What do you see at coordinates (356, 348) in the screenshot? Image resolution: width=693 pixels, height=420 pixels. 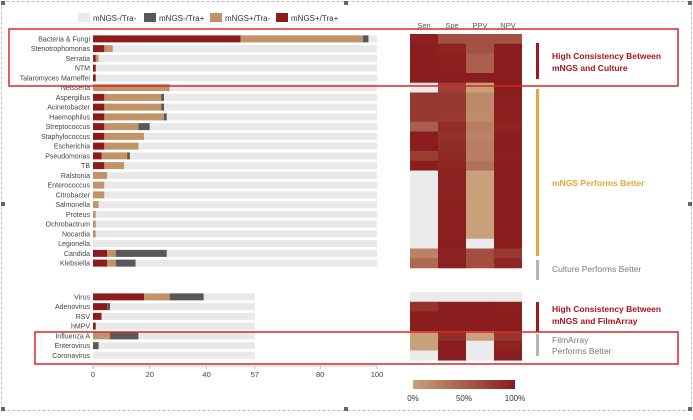 I see `highlight-box-bottom` at bounding box center [356, 348].